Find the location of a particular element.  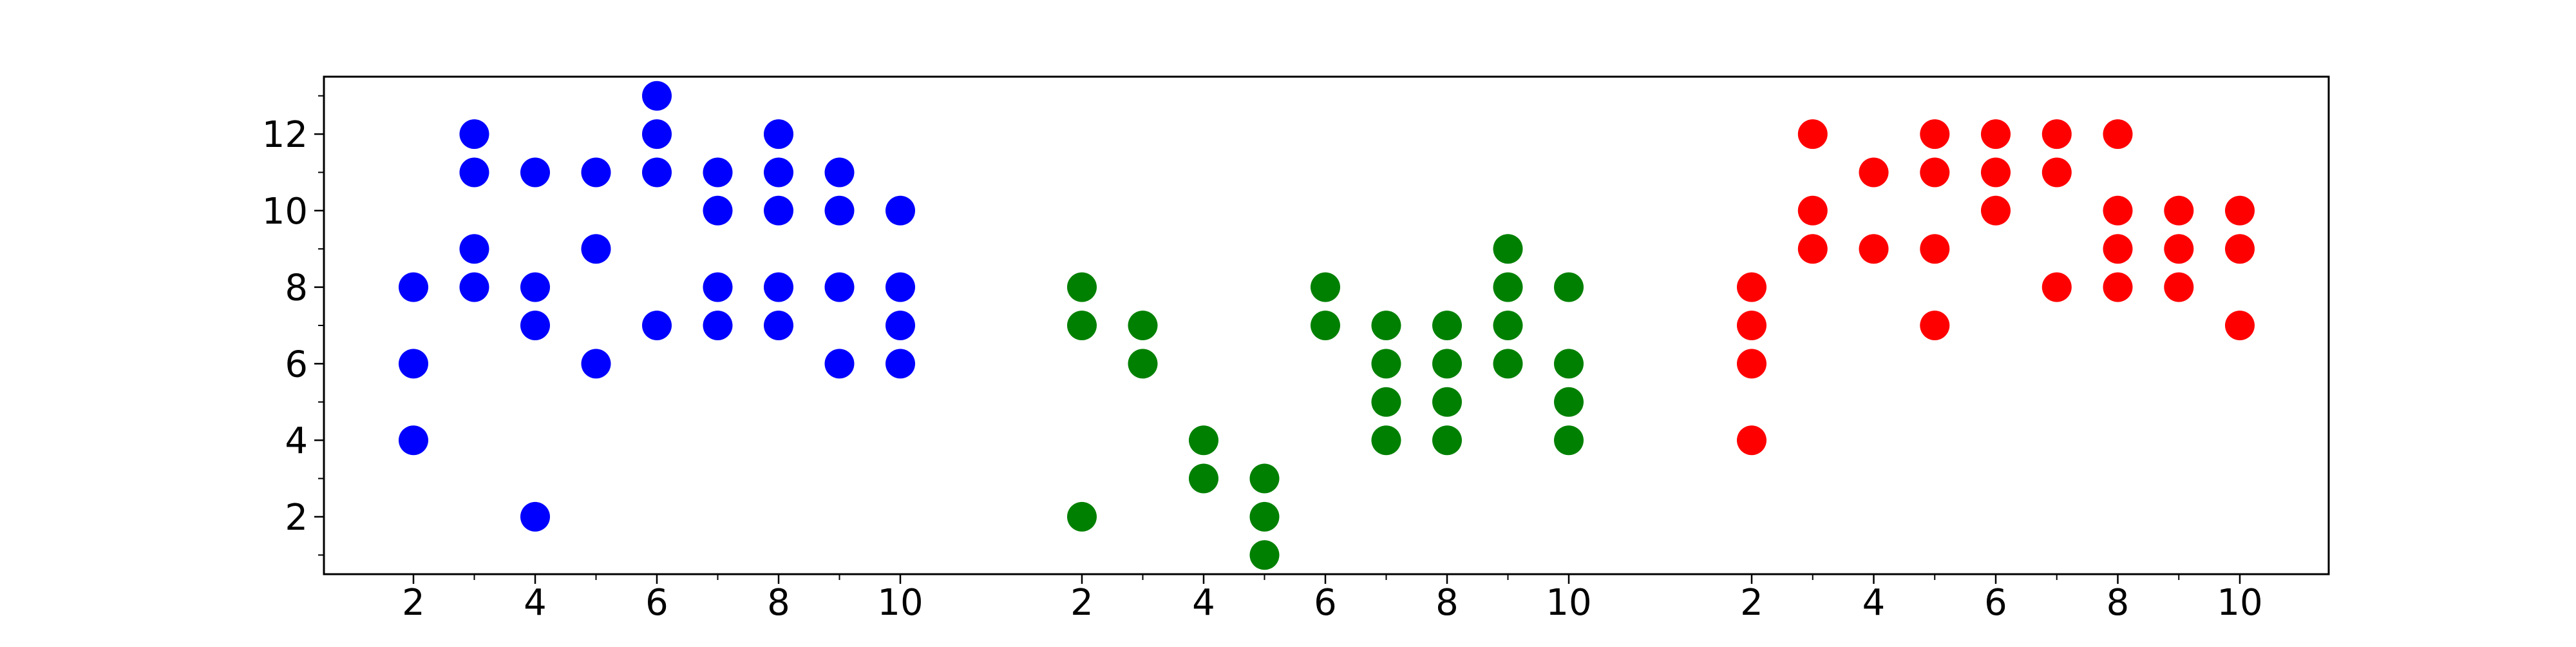

y-tick-label: 4 is located at coordinates (296, 441).